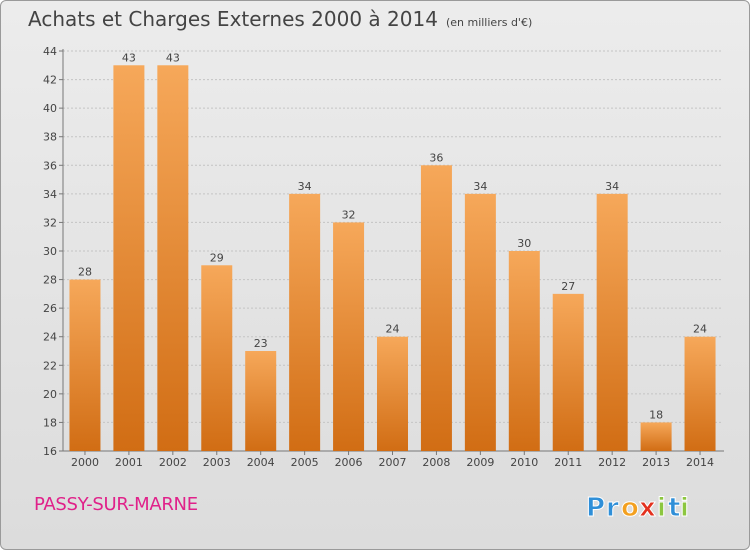  What do you see at coordinates (647, 508) in the screenshot?
I see `logo-letter: x` at bounding box center [647, 508].